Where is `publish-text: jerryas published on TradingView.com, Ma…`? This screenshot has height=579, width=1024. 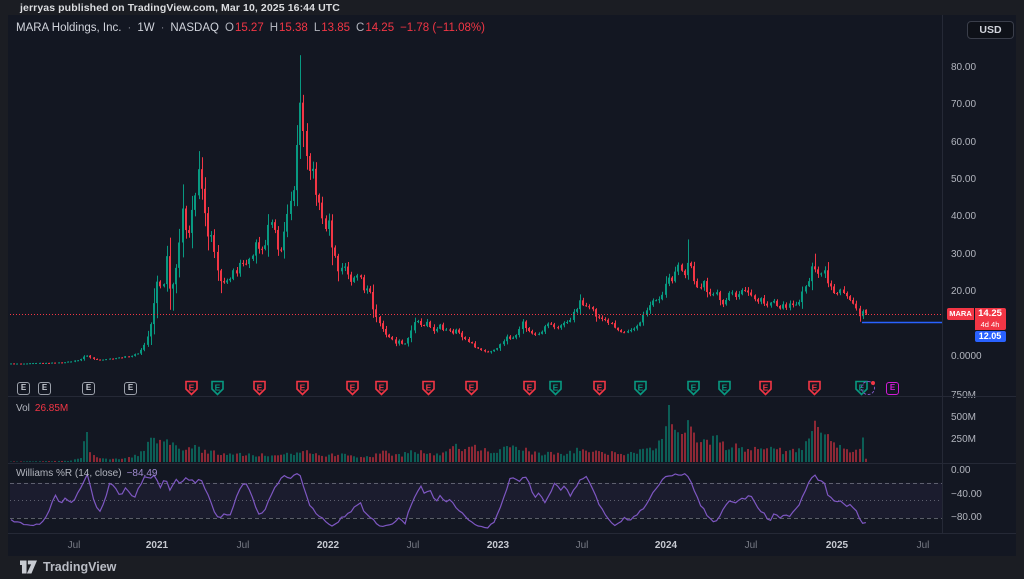
publish-text: jerryas published on TradingView.com, Ma… is located at coordinates (180, 8).